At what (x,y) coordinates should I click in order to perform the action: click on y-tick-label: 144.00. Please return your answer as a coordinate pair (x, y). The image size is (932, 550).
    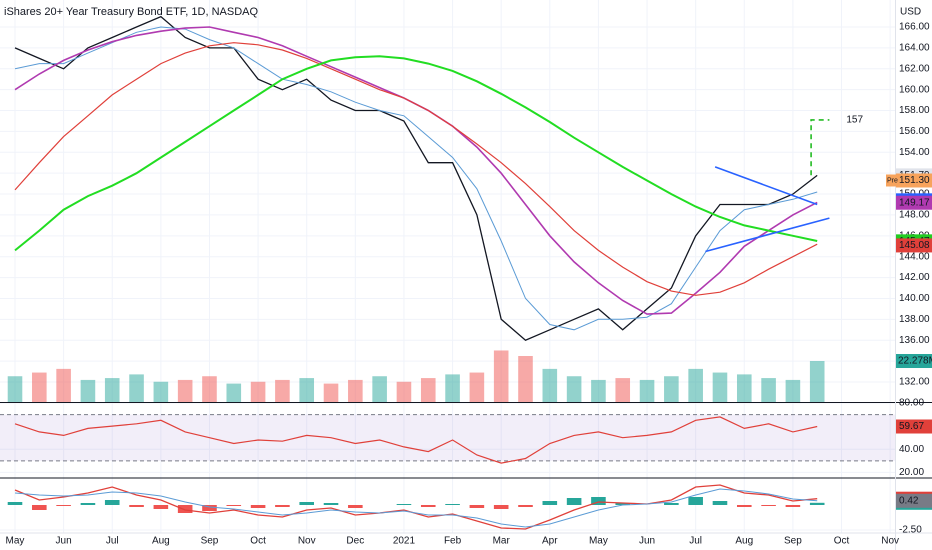
    Looking at the image, I should click on (914, 256).